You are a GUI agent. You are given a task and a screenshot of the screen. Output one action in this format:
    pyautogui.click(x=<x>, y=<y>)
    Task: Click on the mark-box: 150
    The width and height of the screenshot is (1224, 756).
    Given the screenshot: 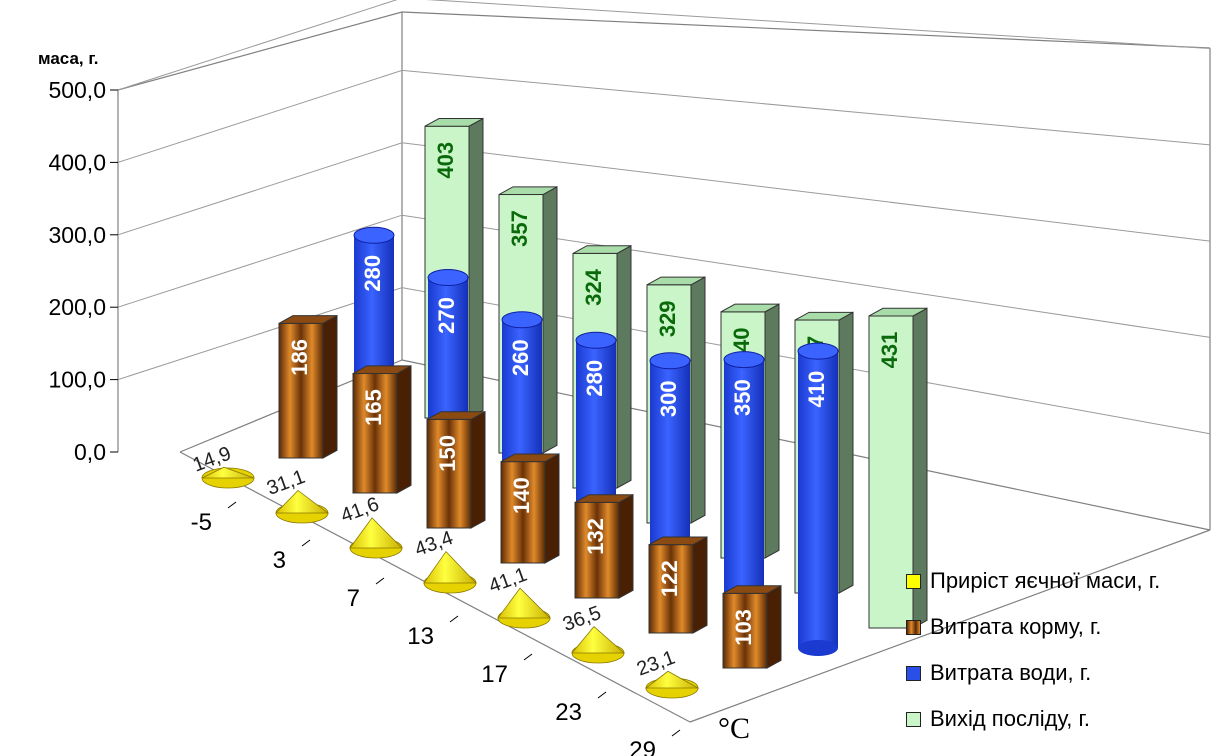 What is the action you would take?
    pyautogui.click(x=456, y=469)
    